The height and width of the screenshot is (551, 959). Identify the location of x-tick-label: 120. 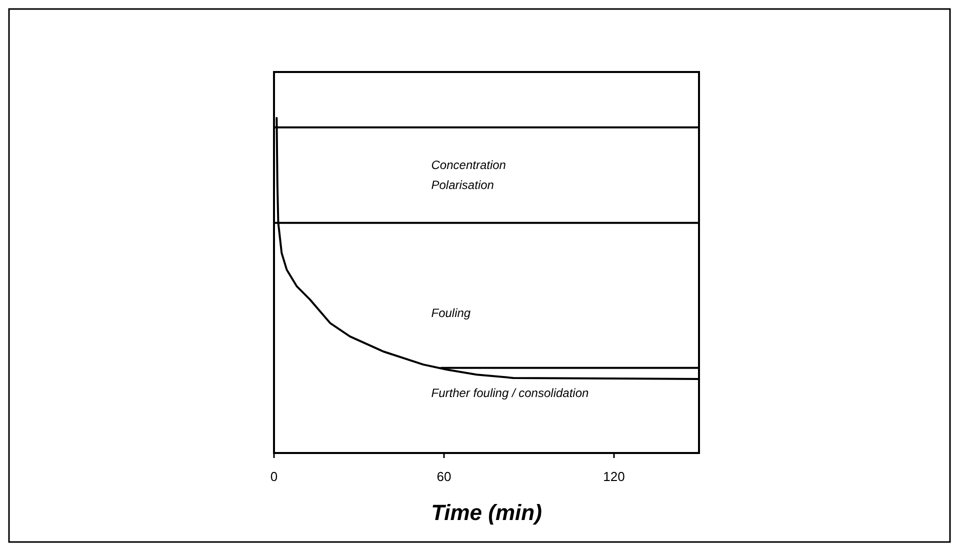
(614, 476).